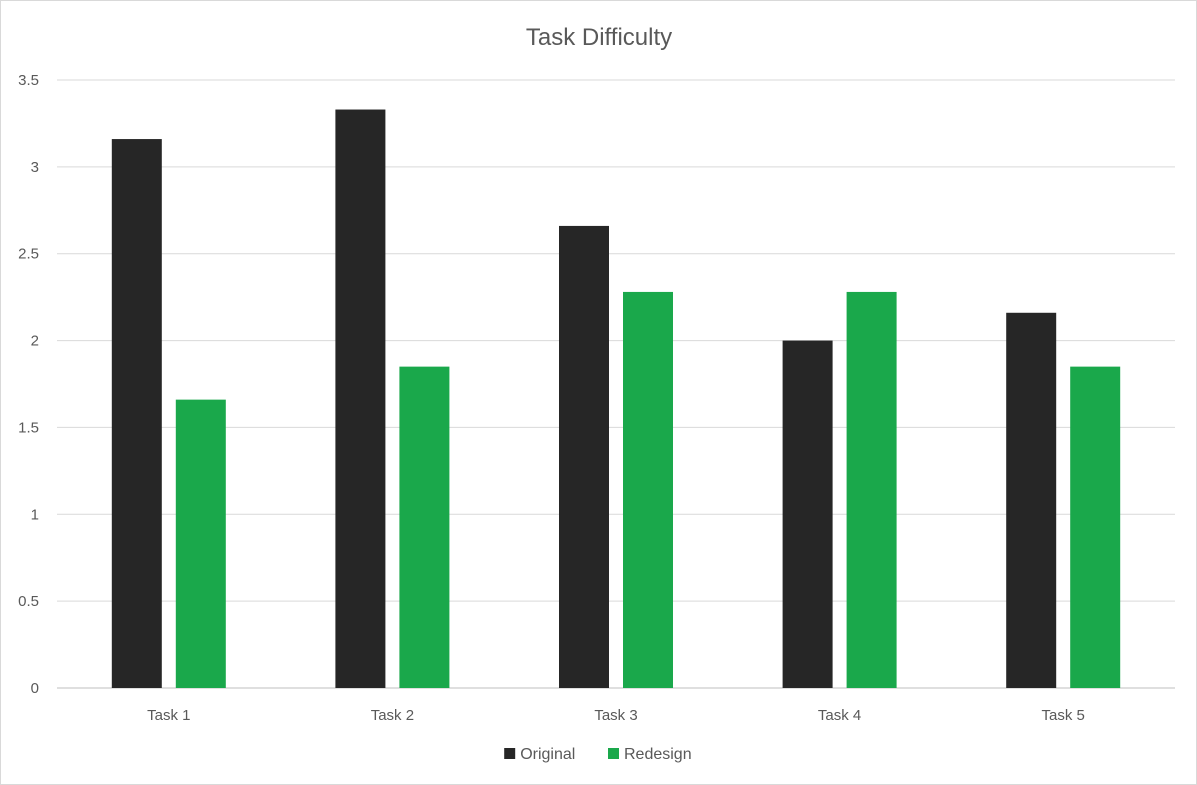  I want to click on chart-title: Task Difficulty, so click(599, 37).